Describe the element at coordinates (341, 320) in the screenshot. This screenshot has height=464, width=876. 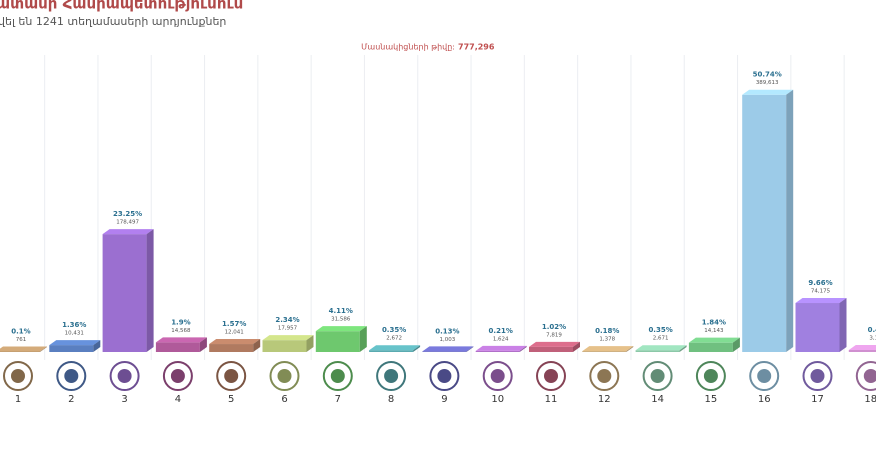
I see `count-label: 31,586` at that location.